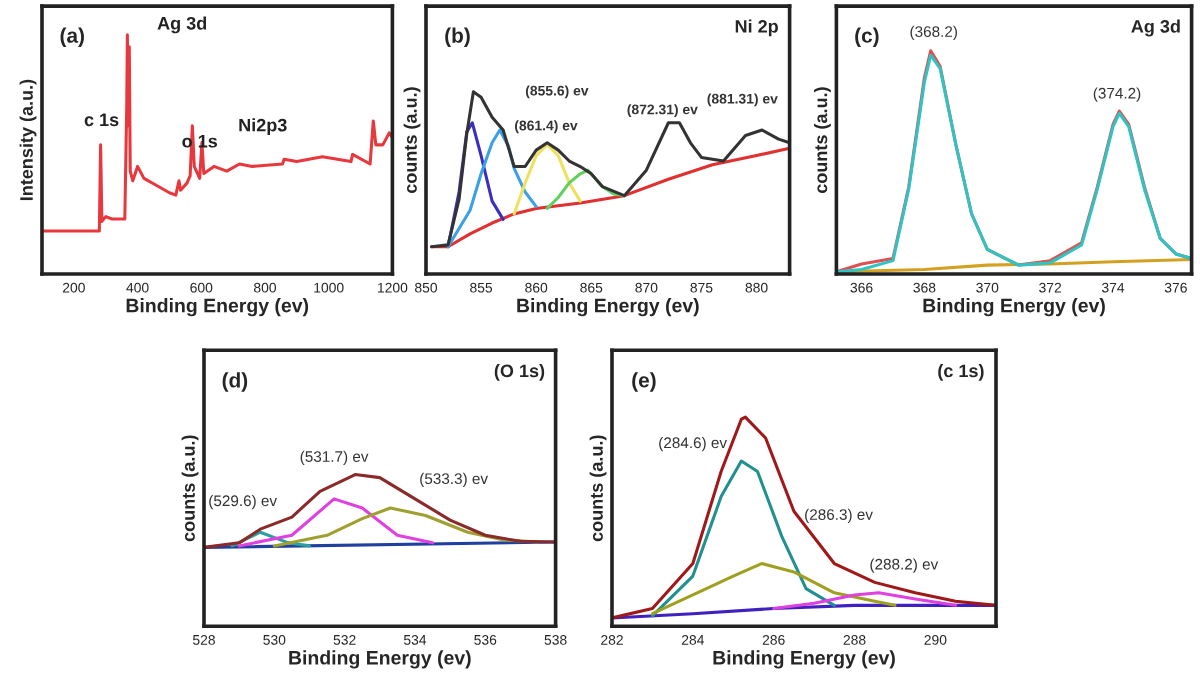 The width and height of the screenshot is (1200, 680). Describe the element at coordinates (961, 372) in the screenshot. I see `chart-title: (c 1s)` at that location.